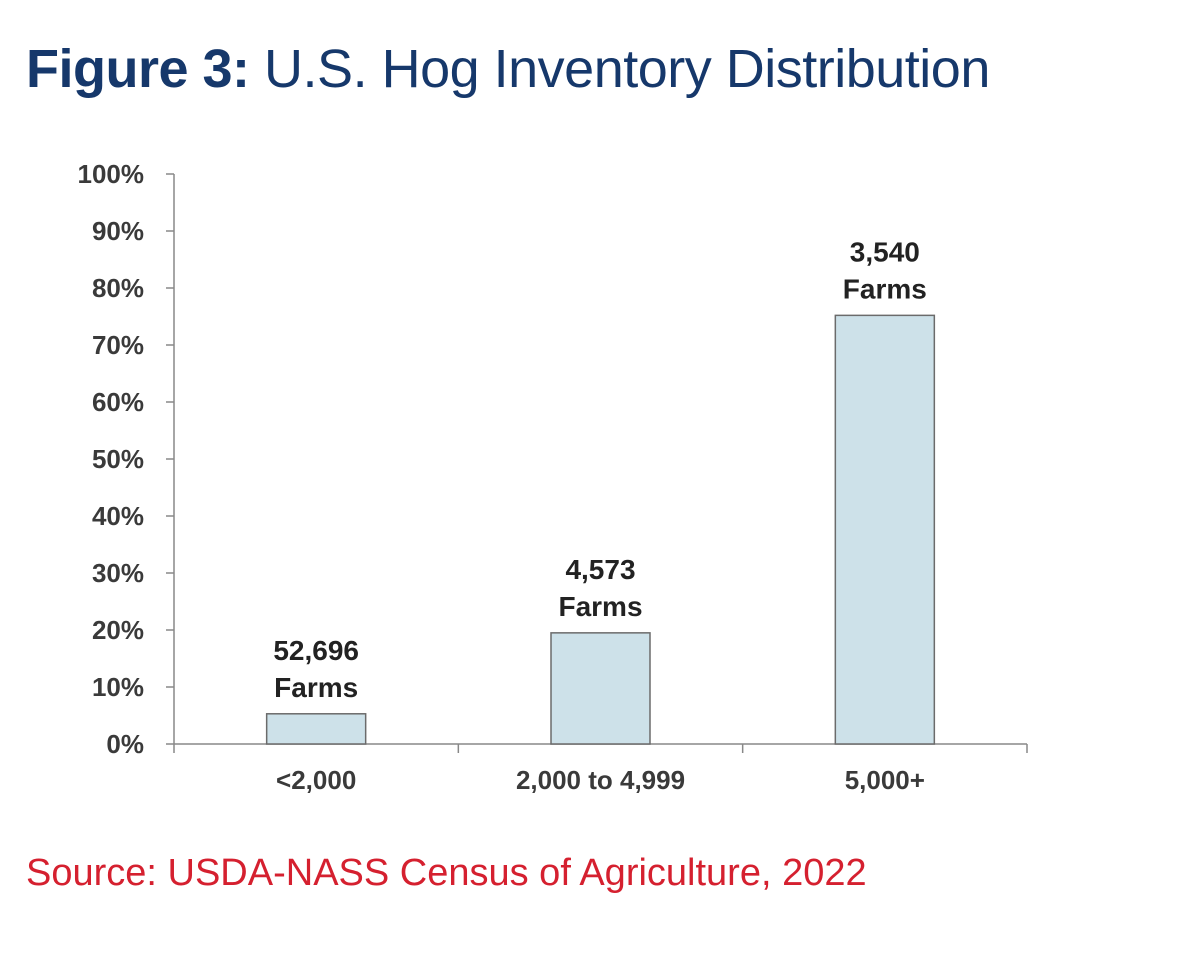 Image resolution: width=1200 pixels, height=974 pixels. Describe the element at coordinates (118, 573) in the screenshot. I see `y-tick-label: 30%` at that location.